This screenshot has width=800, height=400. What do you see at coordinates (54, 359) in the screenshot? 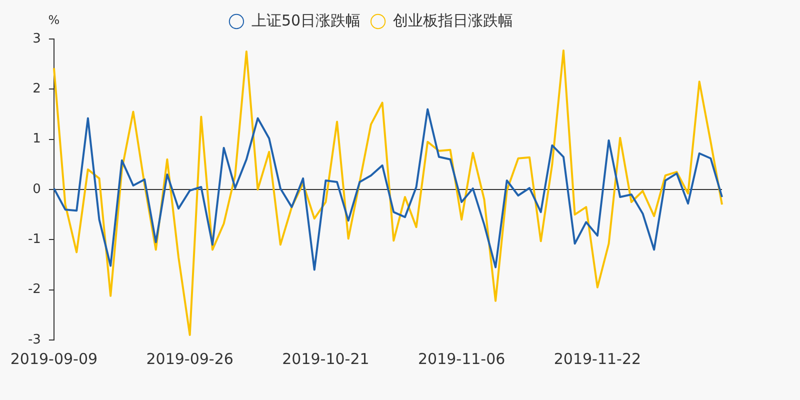
I see `x-tick-label: 2019-09-09` at bounding box center [54, 359].